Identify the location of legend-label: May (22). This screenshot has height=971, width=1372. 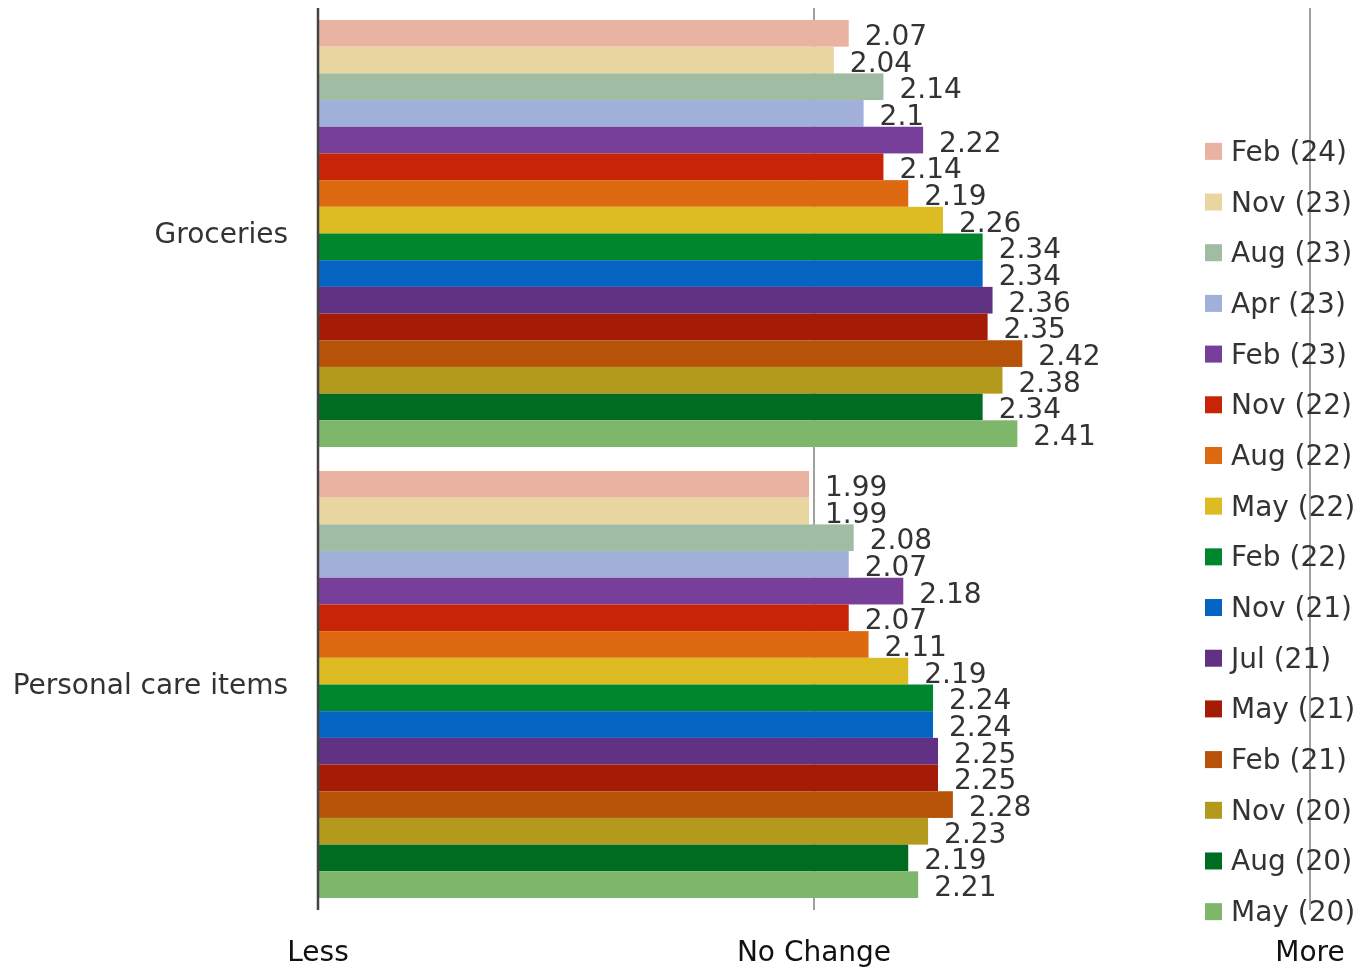
(1293, 506).